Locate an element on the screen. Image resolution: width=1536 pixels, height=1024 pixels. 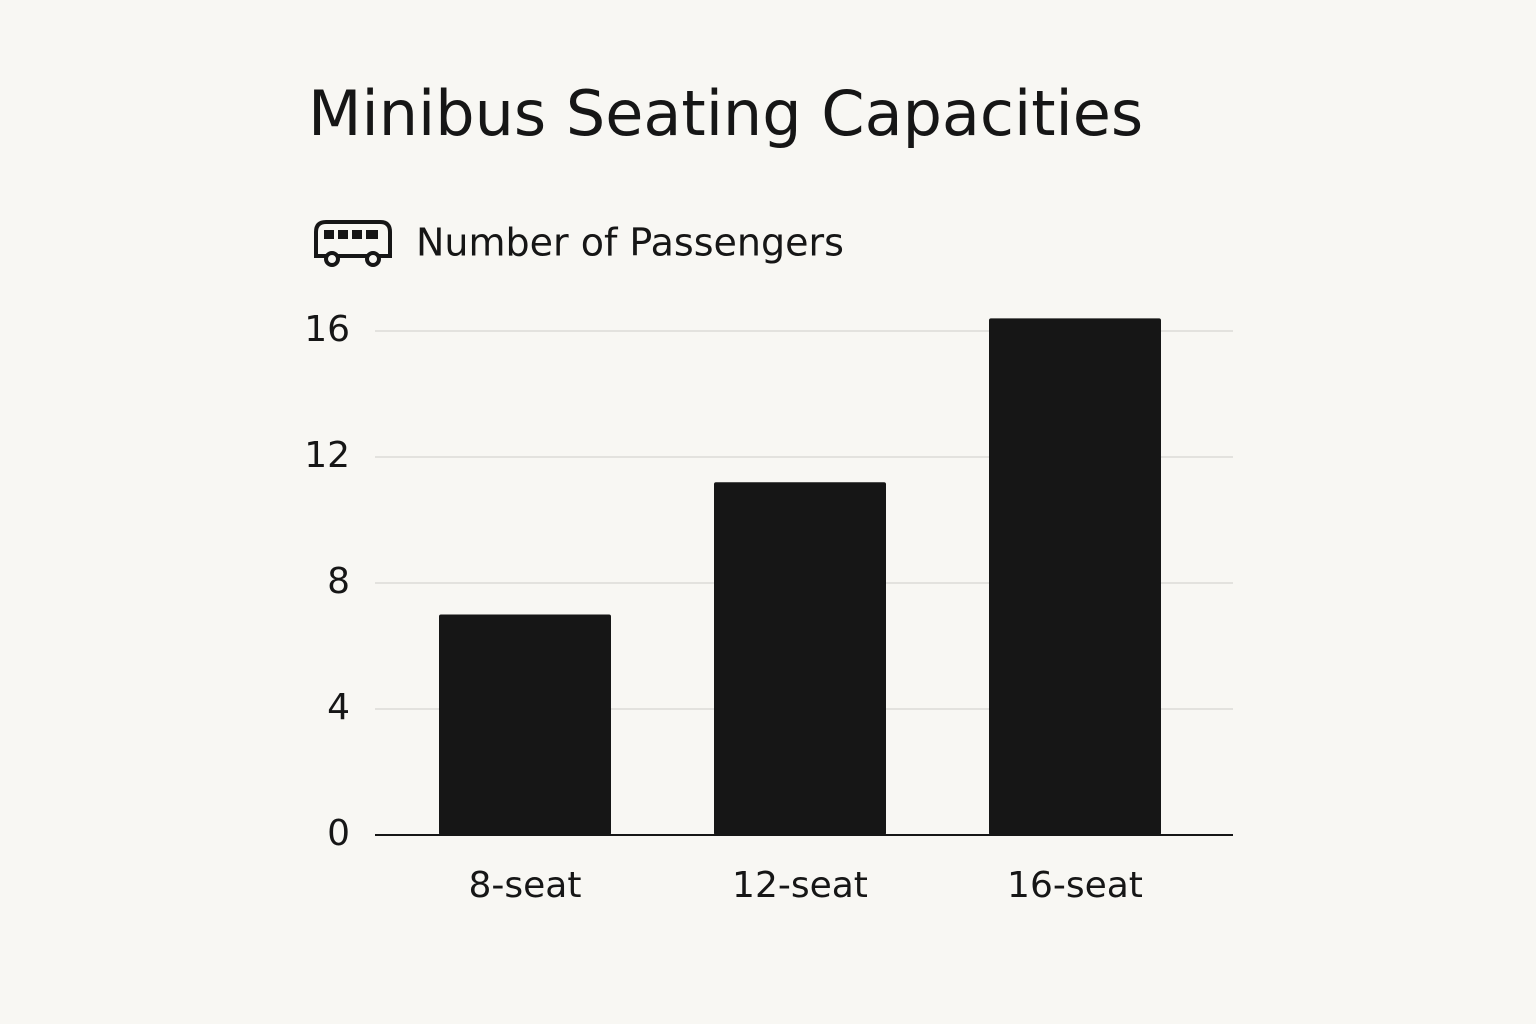
chart-title: Minibus Seating Capacities is located at coordinates (725, 113).